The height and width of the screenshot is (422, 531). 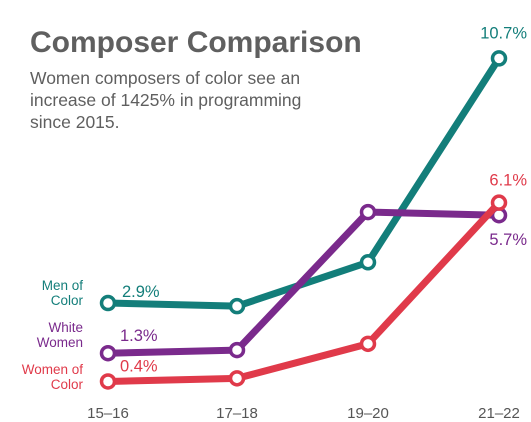 What do you see at coordinates (67, 384) in the screenshot?
I see `series-name-women-of-color: Color` at bounding box center [67, 384].